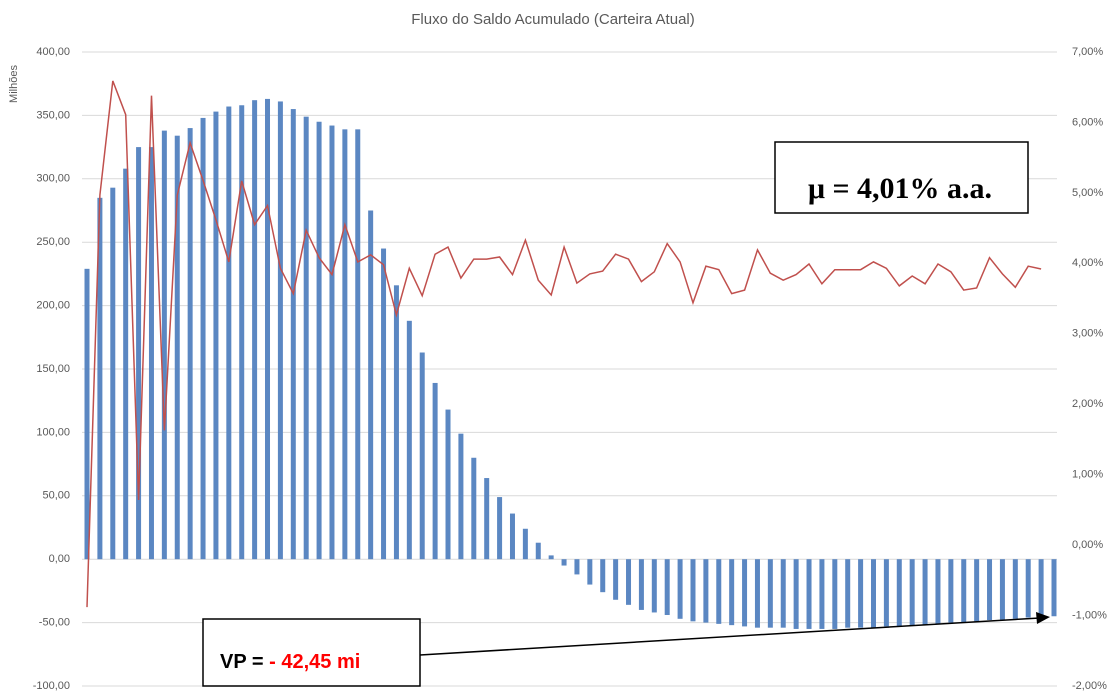 This screenshot has width=1114, height=698. I want to click on mean-box, so click(901, 177).